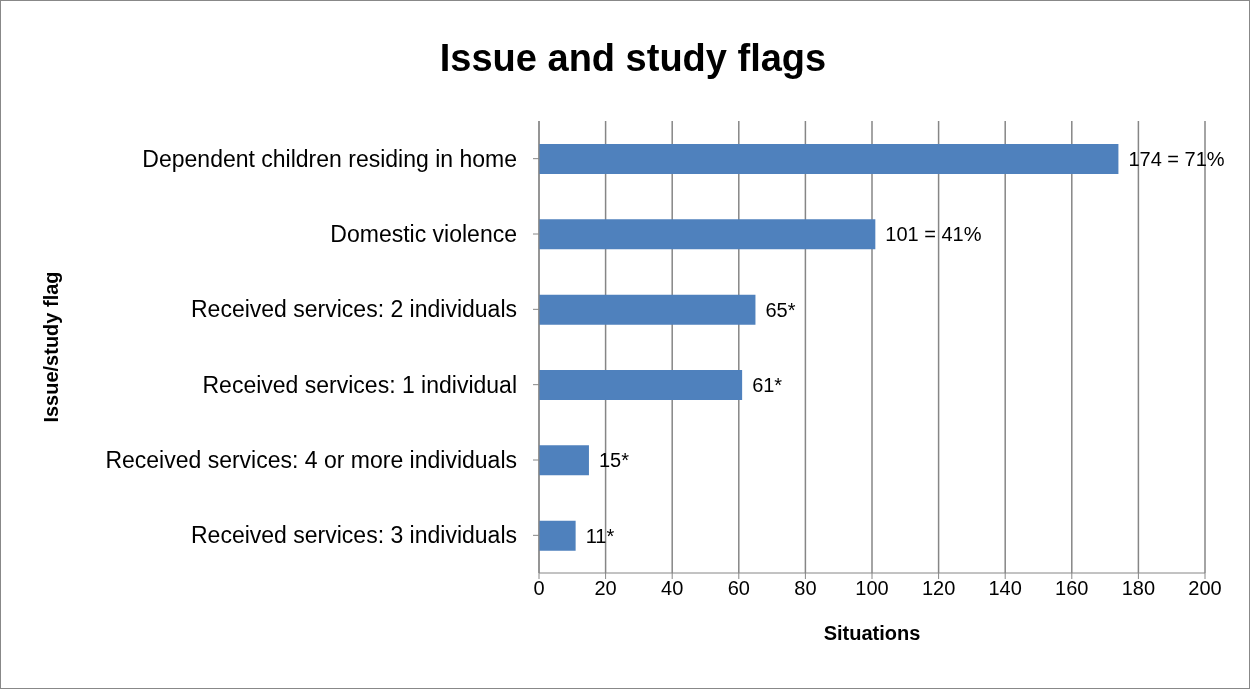 The height and width of the screenshot is (689, 1250). What do you see at coordinates (311, 460) in the screenshot?
I see `y-tick-label: Received services: 4 or more individuals` at bounding box center [311, 460].